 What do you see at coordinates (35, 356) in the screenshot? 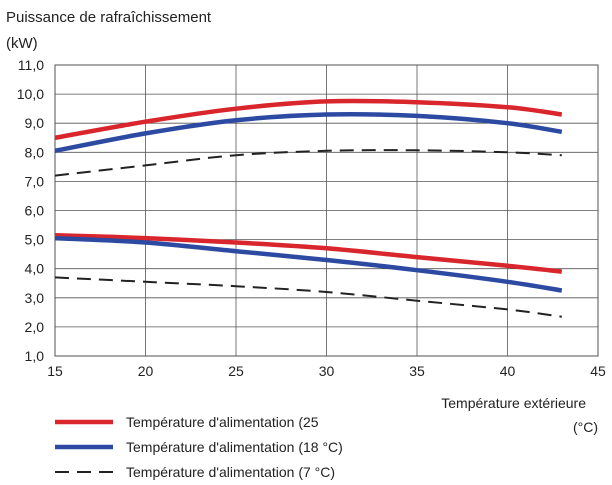
I see `y-tick-label: 1,0` at bounding box center [35, 356].